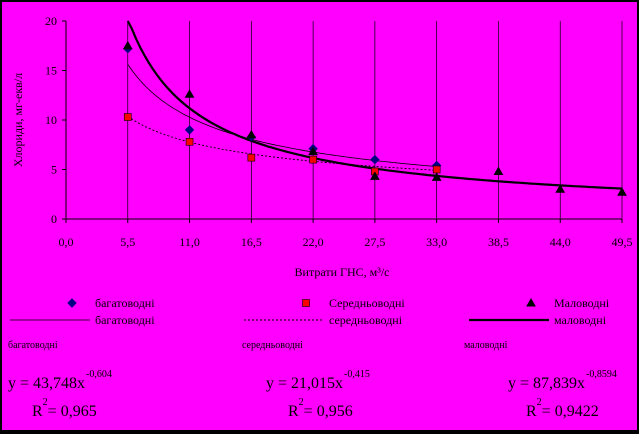 The height and width of the screenshot is (434, 639). What do you see at coordinates (436, 242) in the screenshot?
I see `x-tick-label: 33,0` at bounding box center [436, 242].